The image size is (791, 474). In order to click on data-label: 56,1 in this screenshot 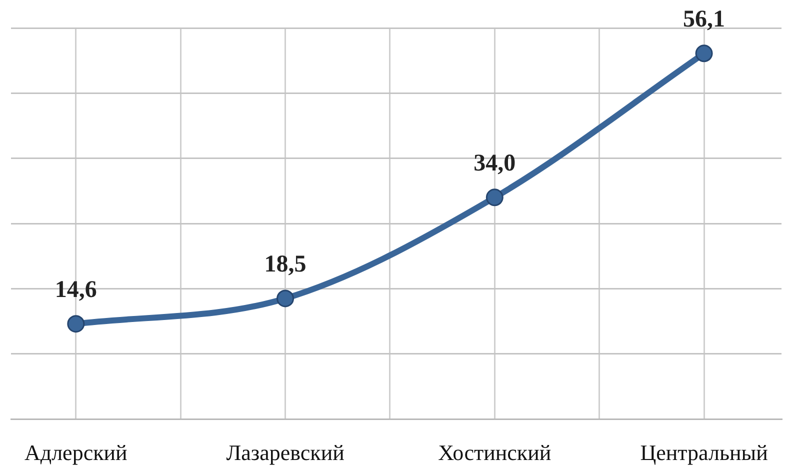, I will do `click(704, 19)`.